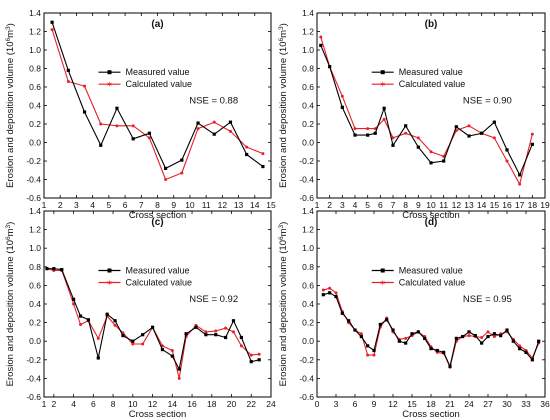 The height and width of the screenshot is (420, 550). What do you see at coordinates (487, 101) in the screenshot?
I see `nse-annotation: NSE = 0.90` at bounding box center [487, 101].